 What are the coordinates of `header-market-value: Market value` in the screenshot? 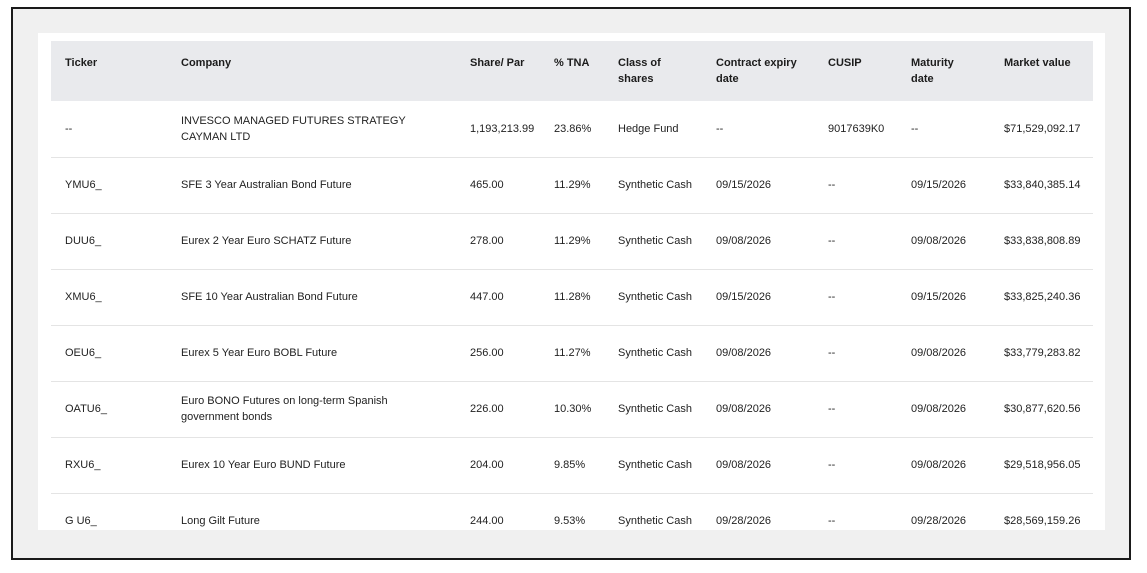 It's located at (1041, 71).